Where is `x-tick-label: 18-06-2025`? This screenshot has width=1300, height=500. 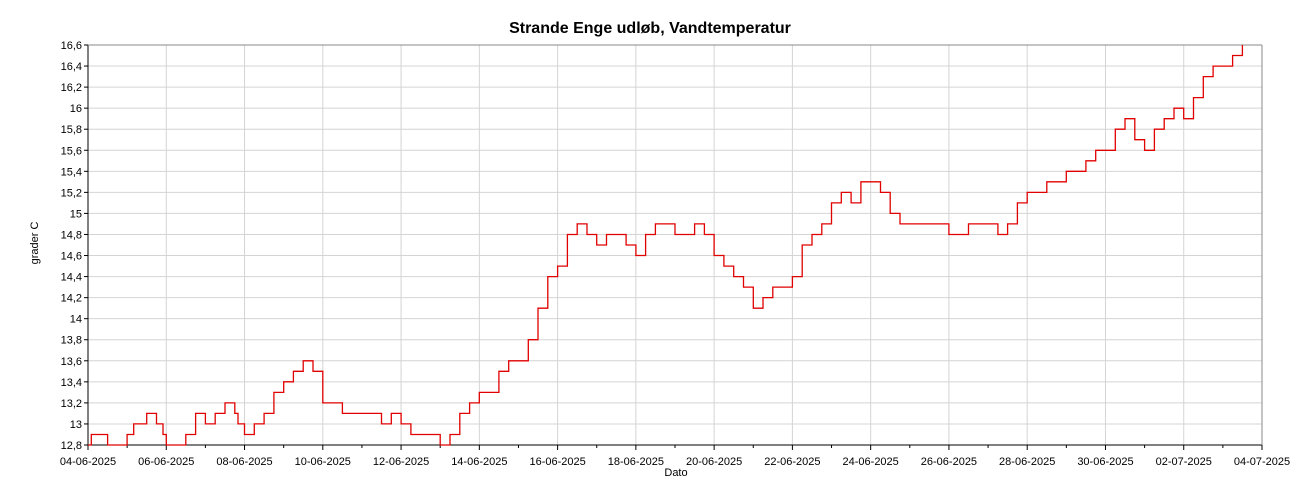
x-tick-label: 18-06-2025 is located at coordinates (636, 462).